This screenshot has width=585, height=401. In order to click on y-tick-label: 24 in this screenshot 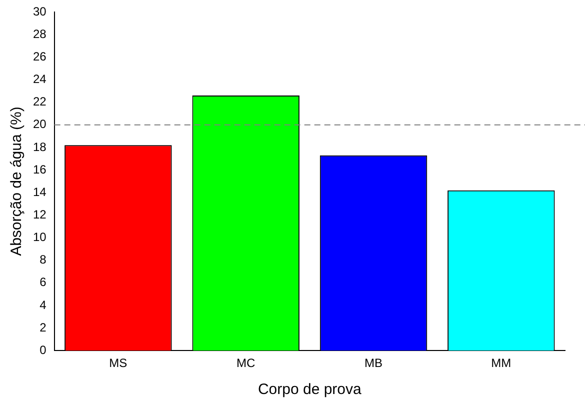, I will do `click(39, 79)`.